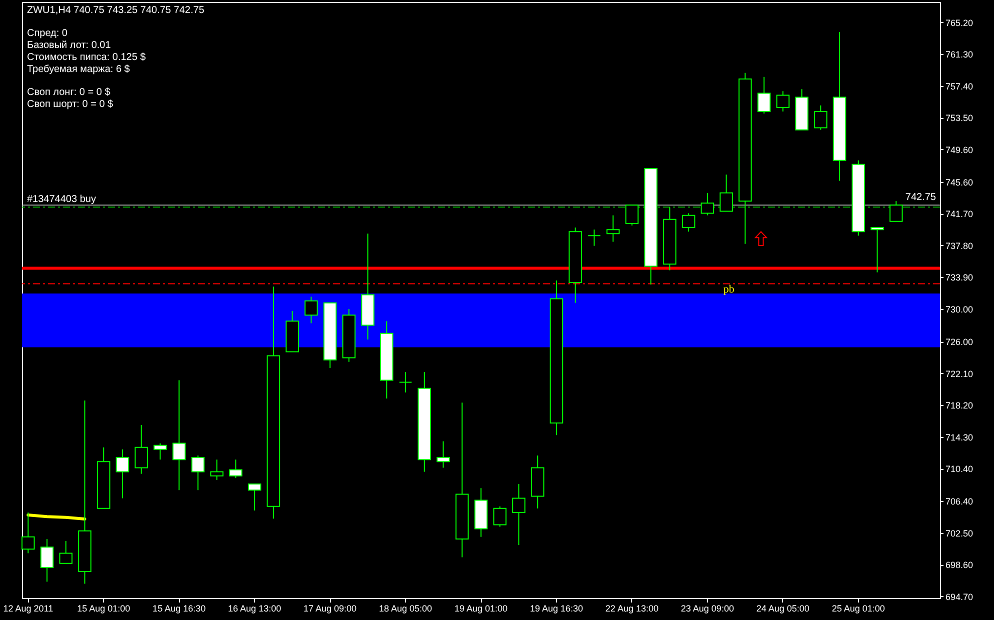 This screenshot has height=620, width=994. I want to click on x-tick-label: 23 Aug 09:00, so click(707, 609).